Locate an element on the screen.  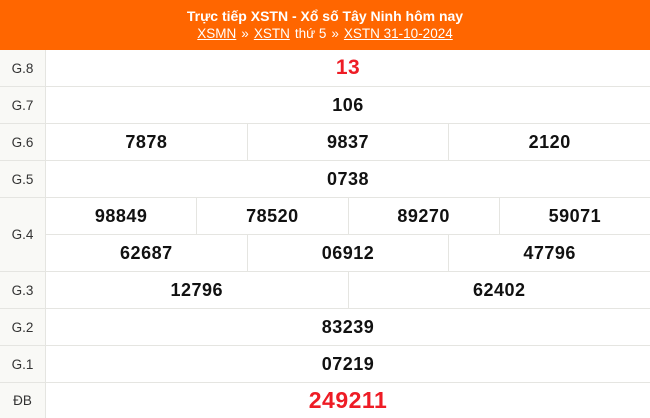
table-row-g6: G.6 7878 9837 2120 is located at coordinates (325, 142).